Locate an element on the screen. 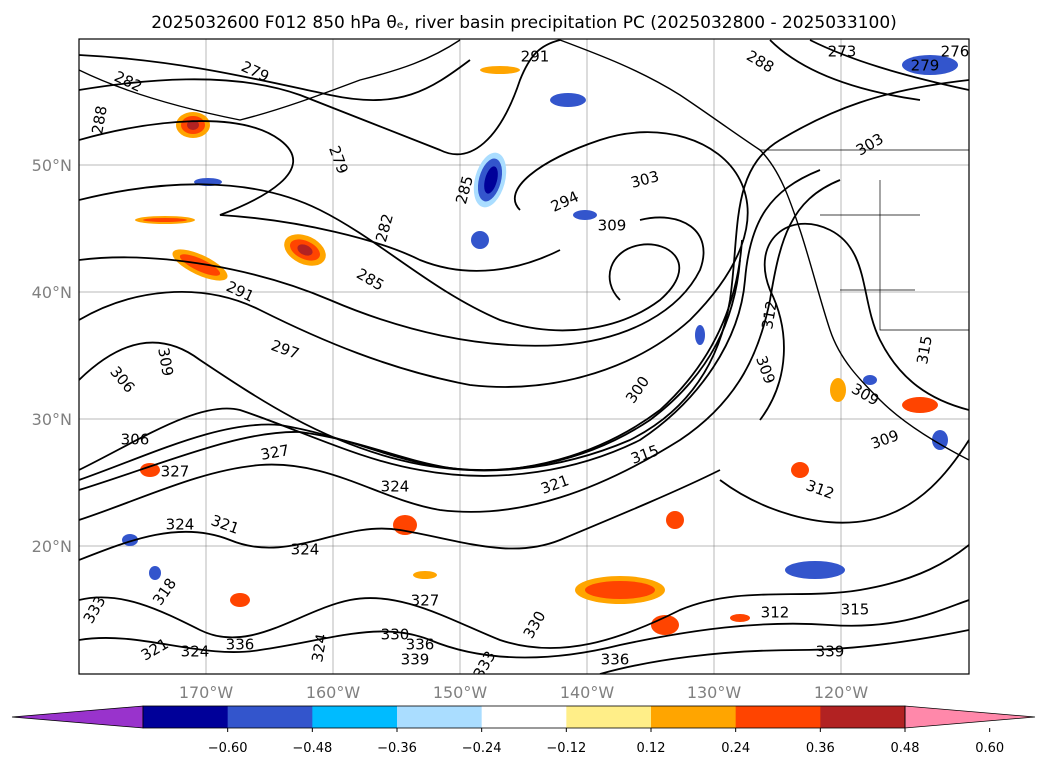  colorbar-tick-label: −0.60 is located at coordinates (228, 748).